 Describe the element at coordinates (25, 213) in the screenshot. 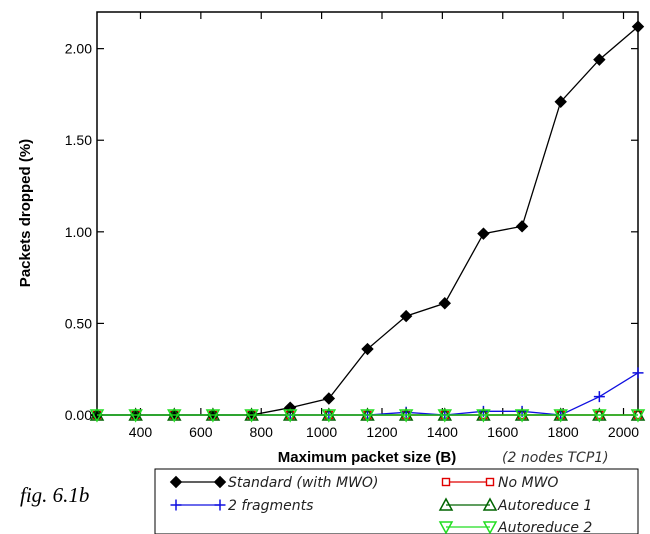

I see `y-axis-label: Packets dropped (%)` at that location.